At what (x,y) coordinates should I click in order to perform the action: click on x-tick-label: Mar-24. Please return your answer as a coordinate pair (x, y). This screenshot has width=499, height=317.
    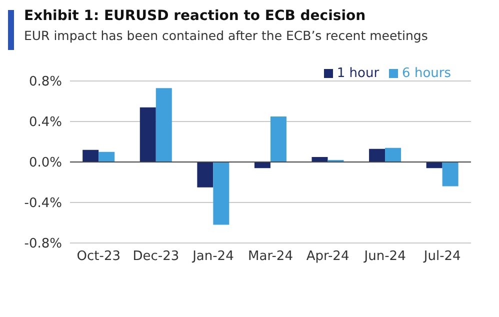
    Looking at the image, I should click on (270, 256).